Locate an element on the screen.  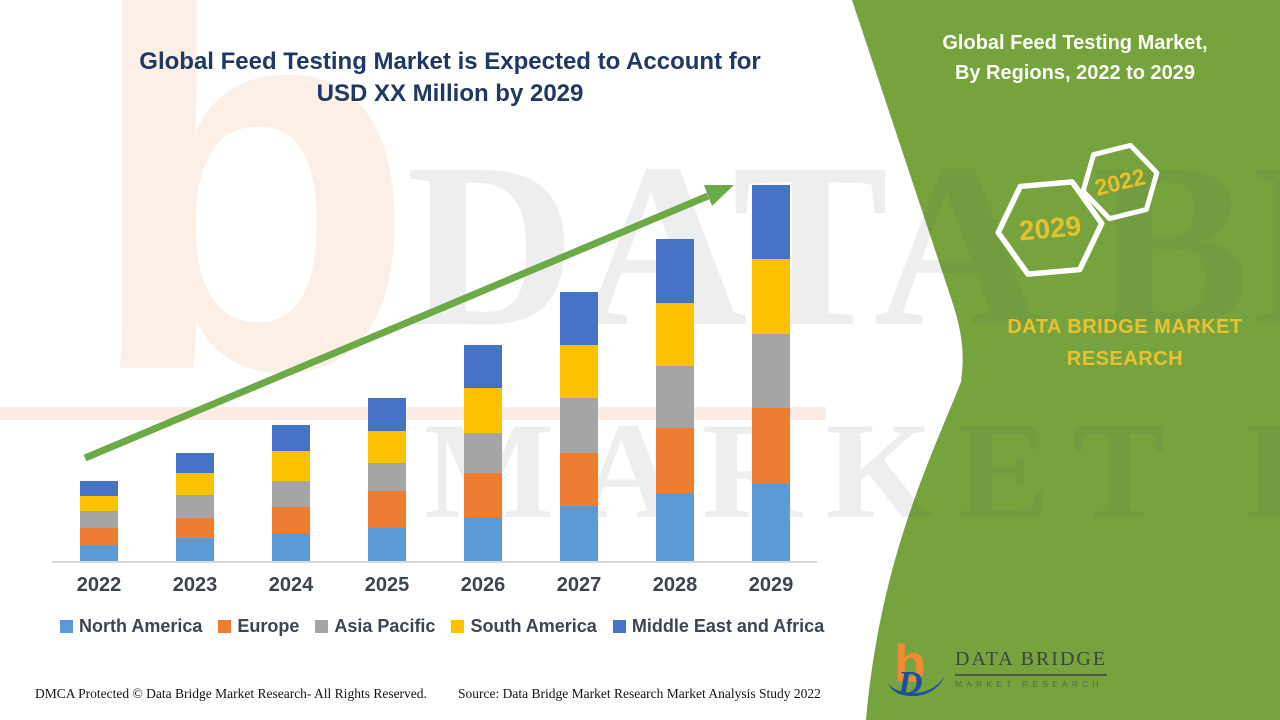
legend-label: North America is located at coordinates (141, 626).